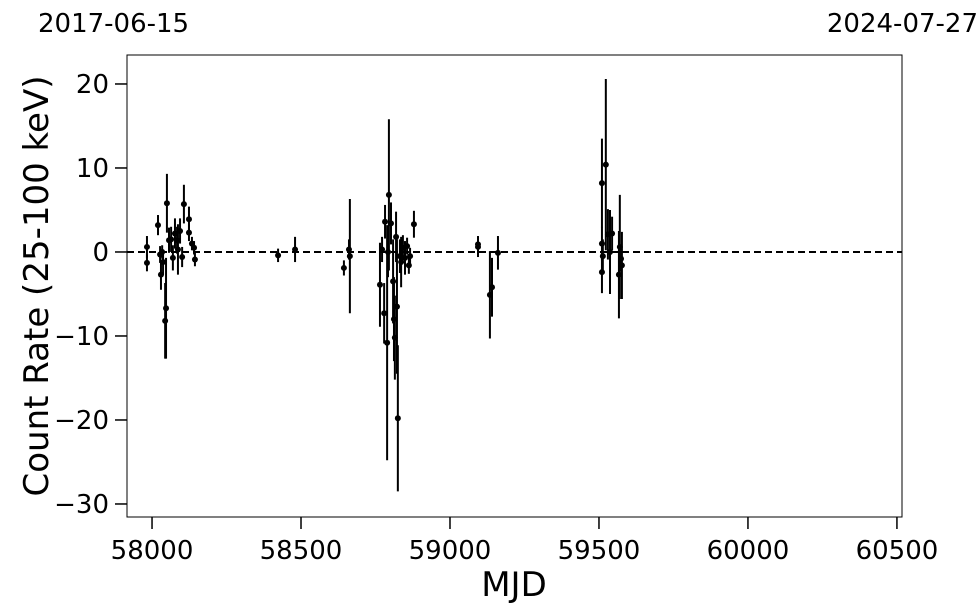  I want to click on y-tick-label: 20, so click(92, 85).